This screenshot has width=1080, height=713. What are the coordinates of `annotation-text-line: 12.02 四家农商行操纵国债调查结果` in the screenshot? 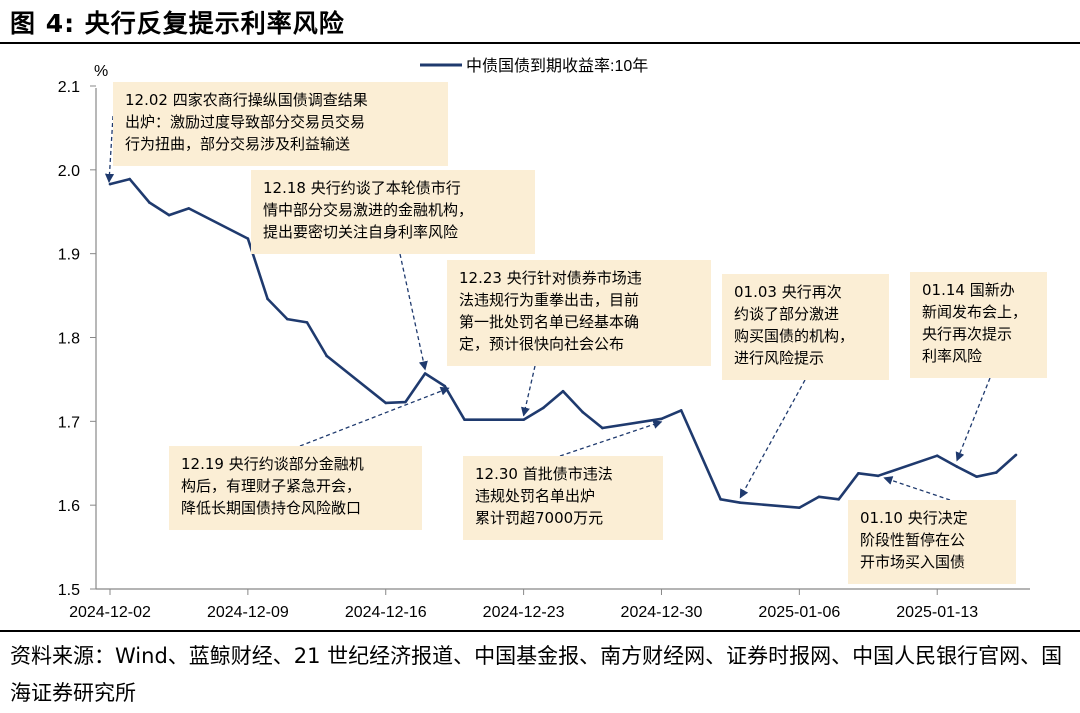 It's located at (246, 100).